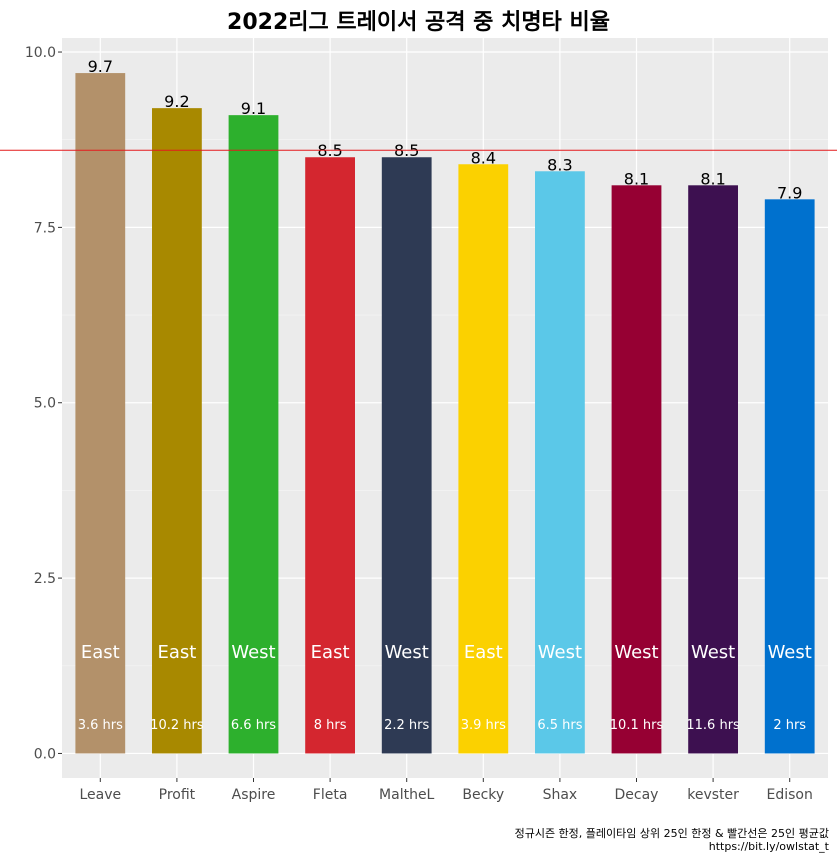 Image resolution: width=837 pixels, height=859 pixels. What do you see at coordinates (713, 469) in the screenshot?
I see `bar-kevster` at bounding box center [713, 469].